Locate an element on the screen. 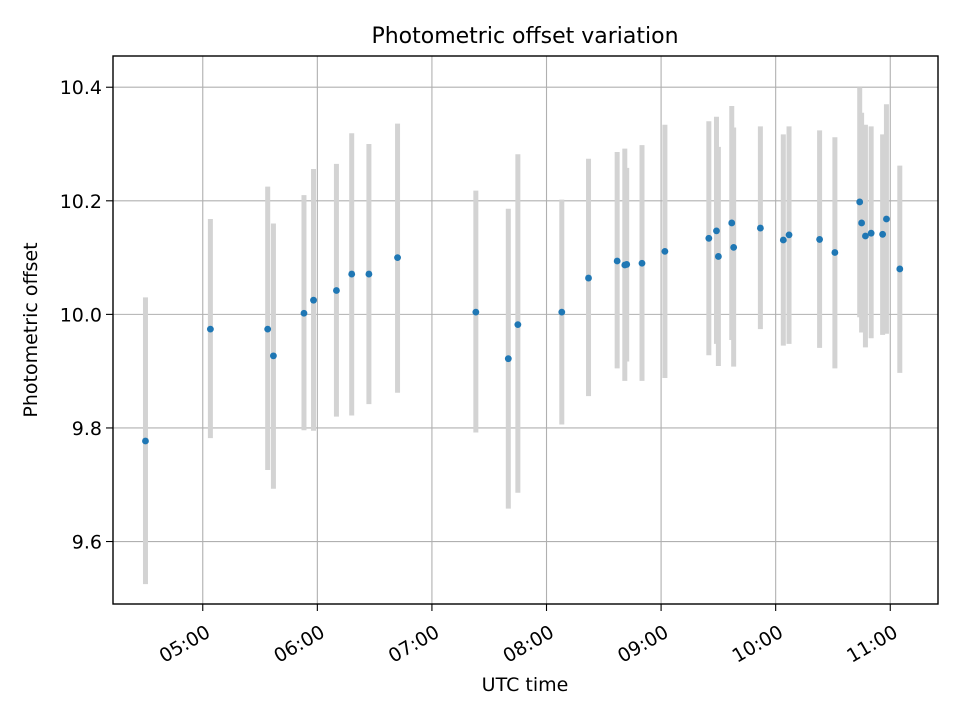 This screenshot has width=960, height=720. y-tick-label: 9.6 is located at coordinates (87, 543).